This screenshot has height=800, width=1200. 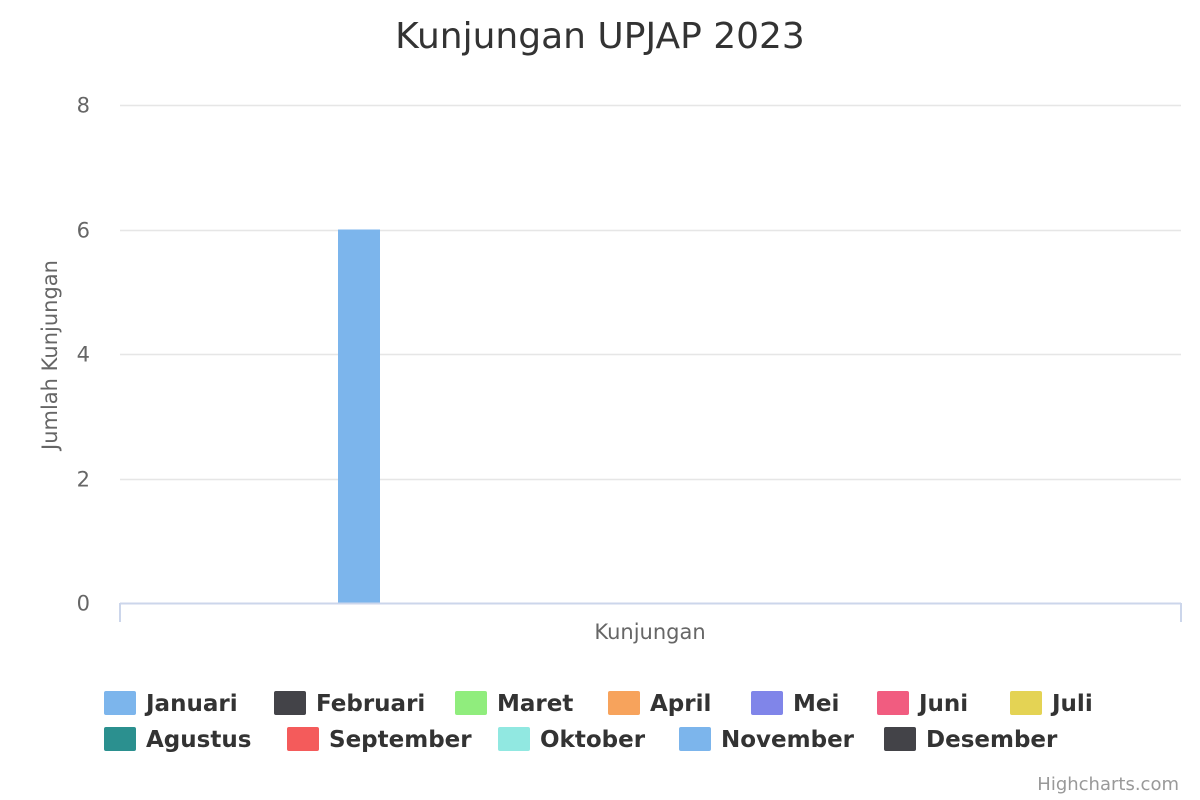 I want to click on legend-label: Agustus, so click(x=198, y=740).